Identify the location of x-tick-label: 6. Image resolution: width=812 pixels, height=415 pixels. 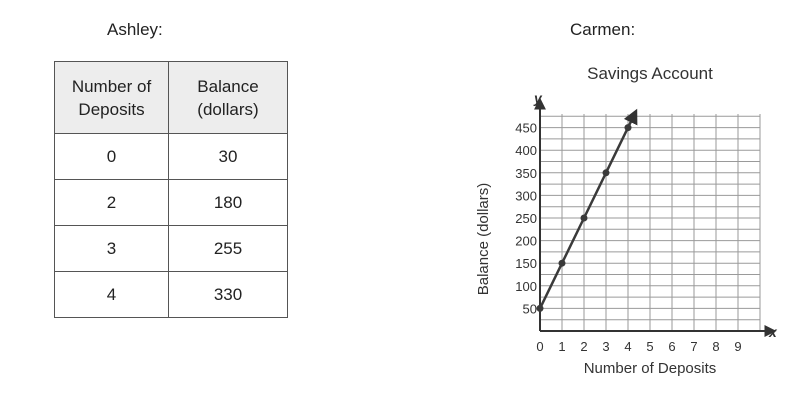
(671, 346).